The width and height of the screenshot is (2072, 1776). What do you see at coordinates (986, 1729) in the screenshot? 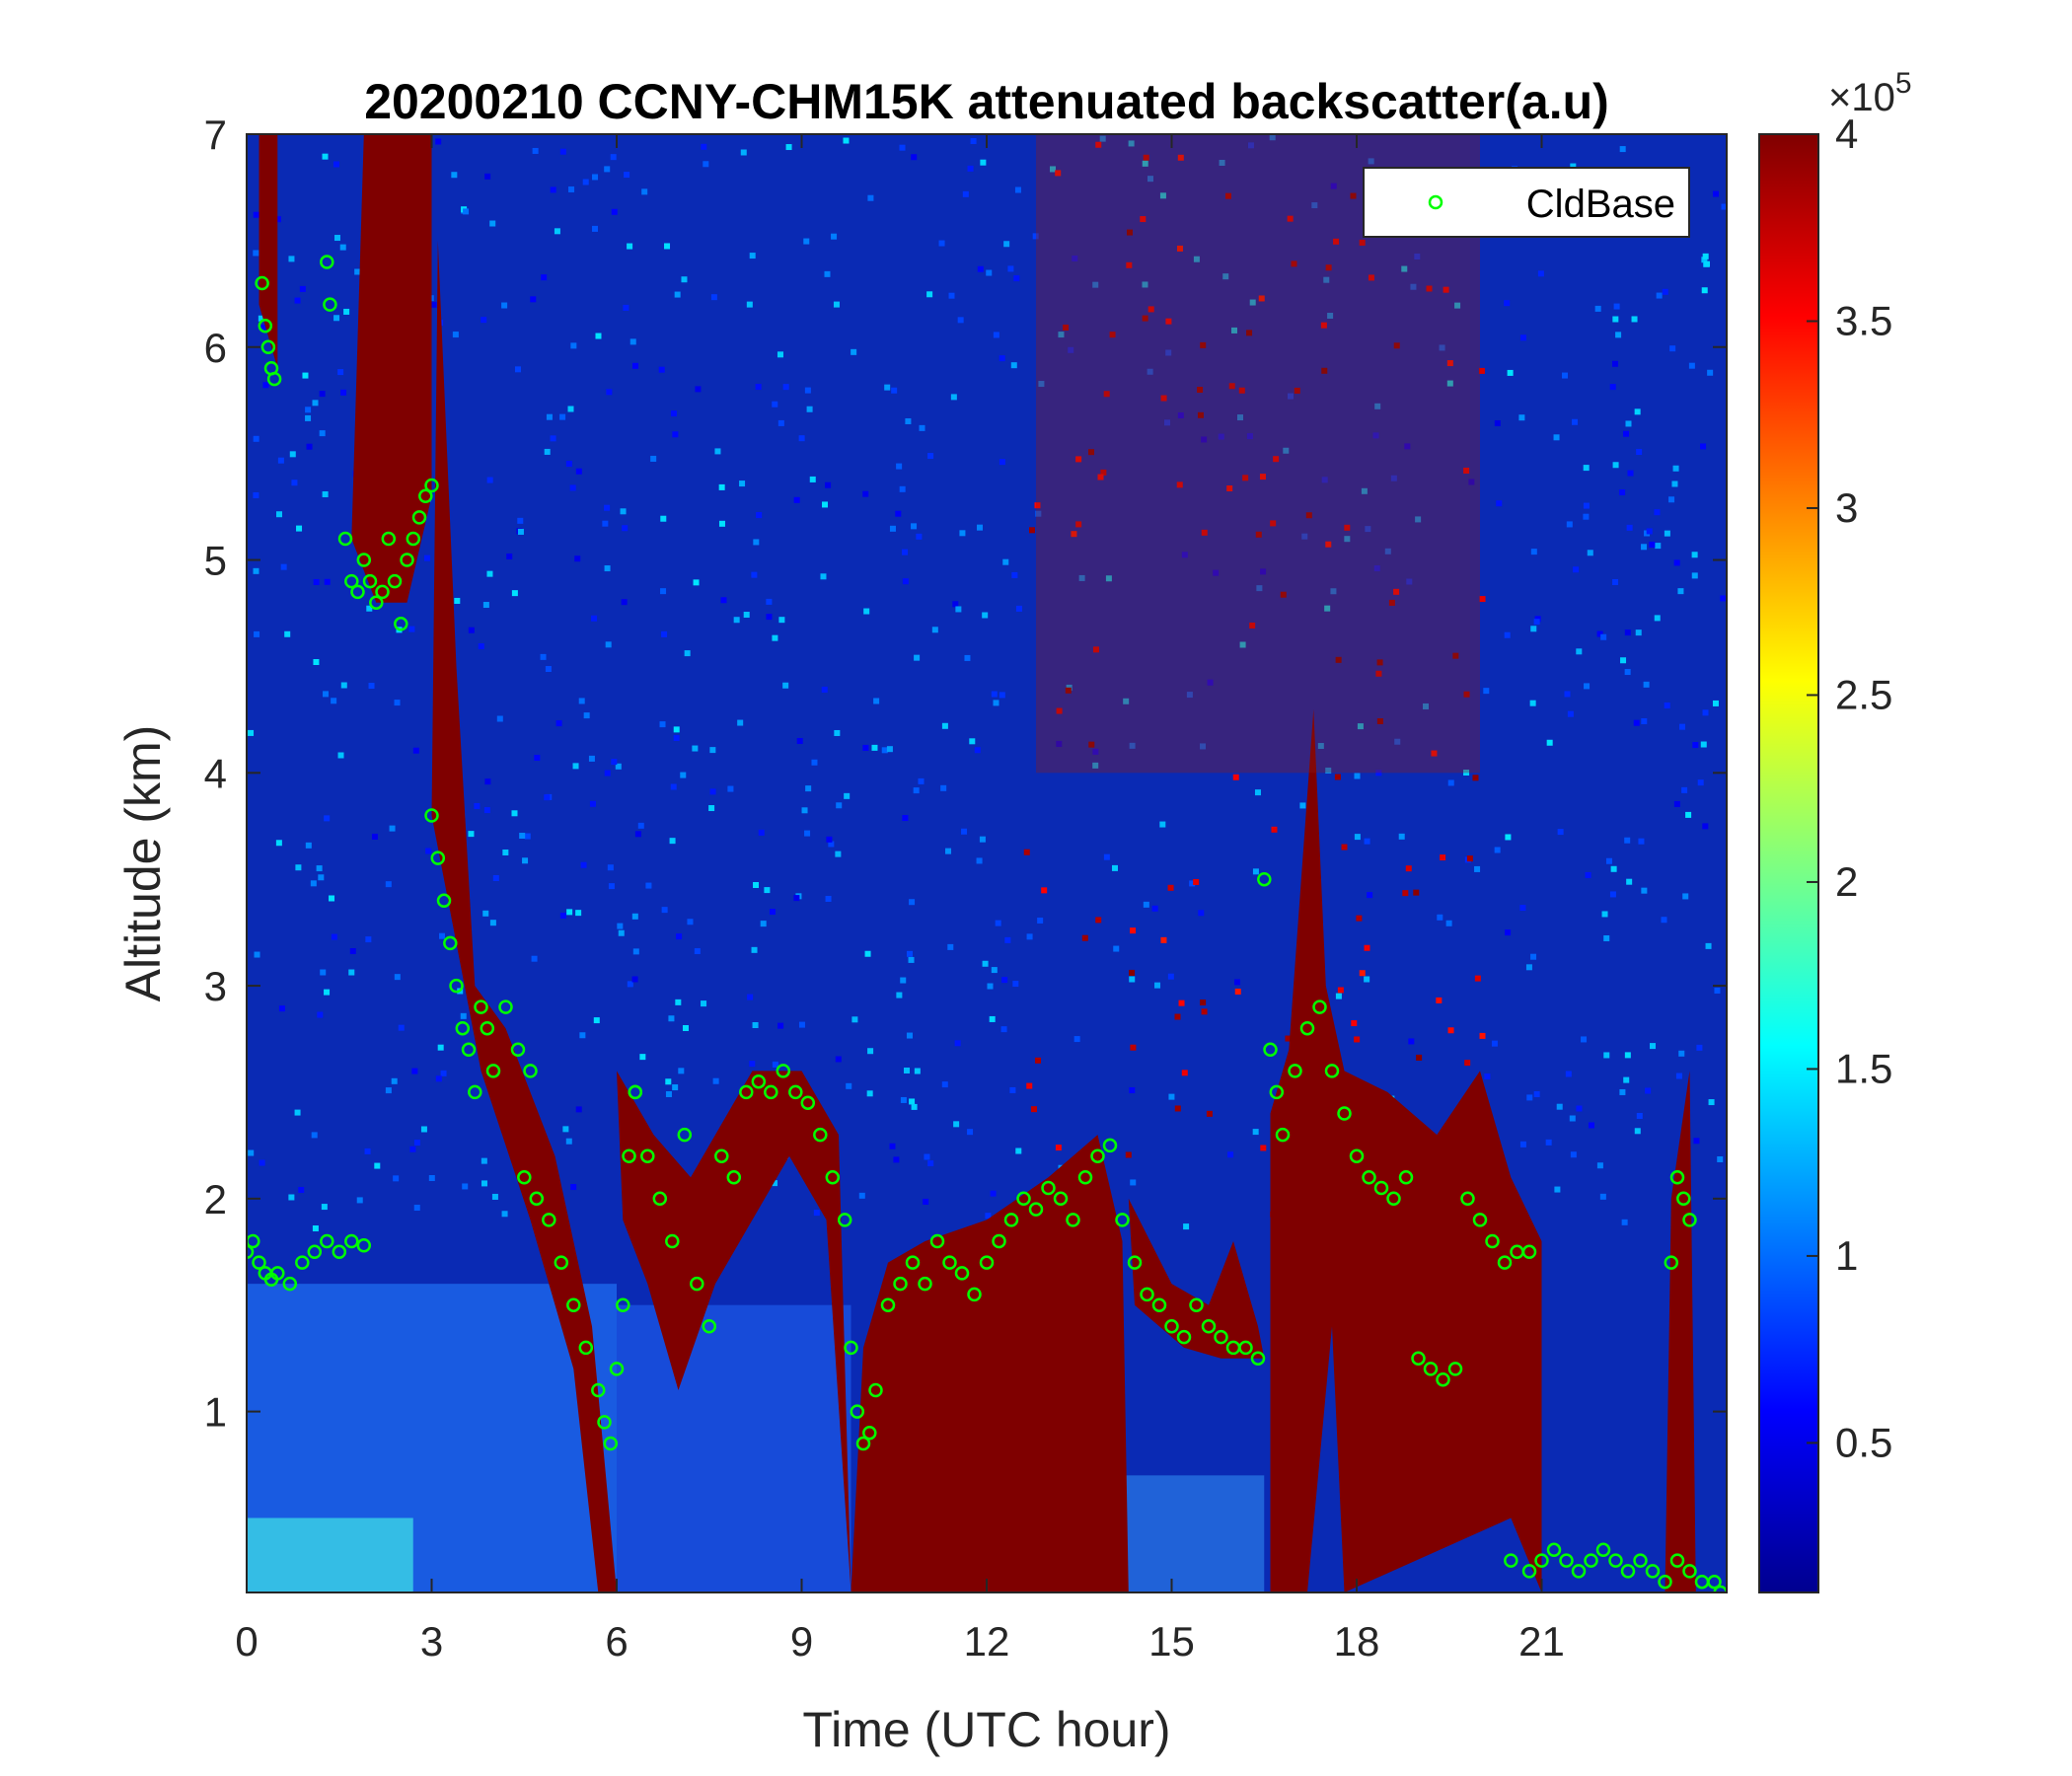
I see `x-axis-label: Time (UTC hour)` at bounding box center [986, 1729].